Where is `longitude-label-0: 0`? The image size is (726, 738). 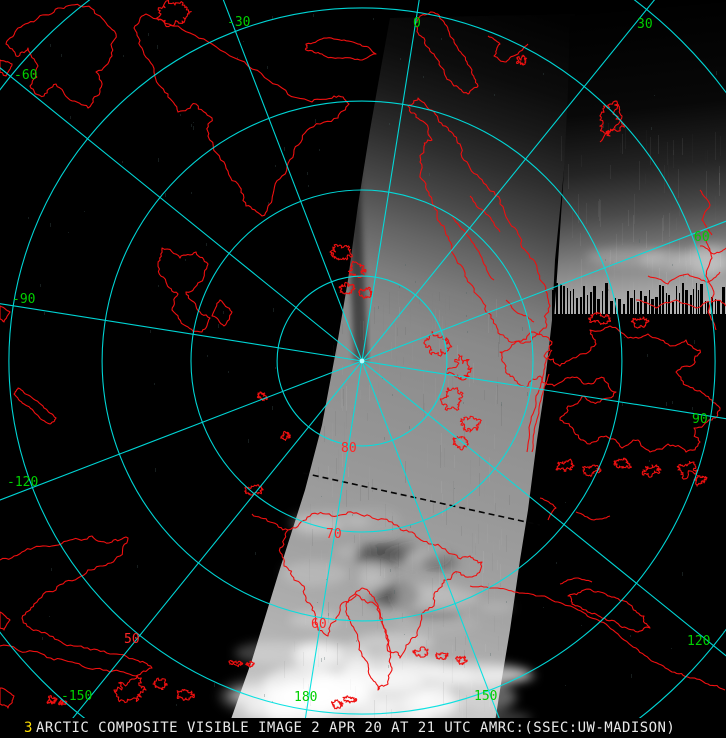
longitude-label-0: 0 is located at coordinates (417, 23).